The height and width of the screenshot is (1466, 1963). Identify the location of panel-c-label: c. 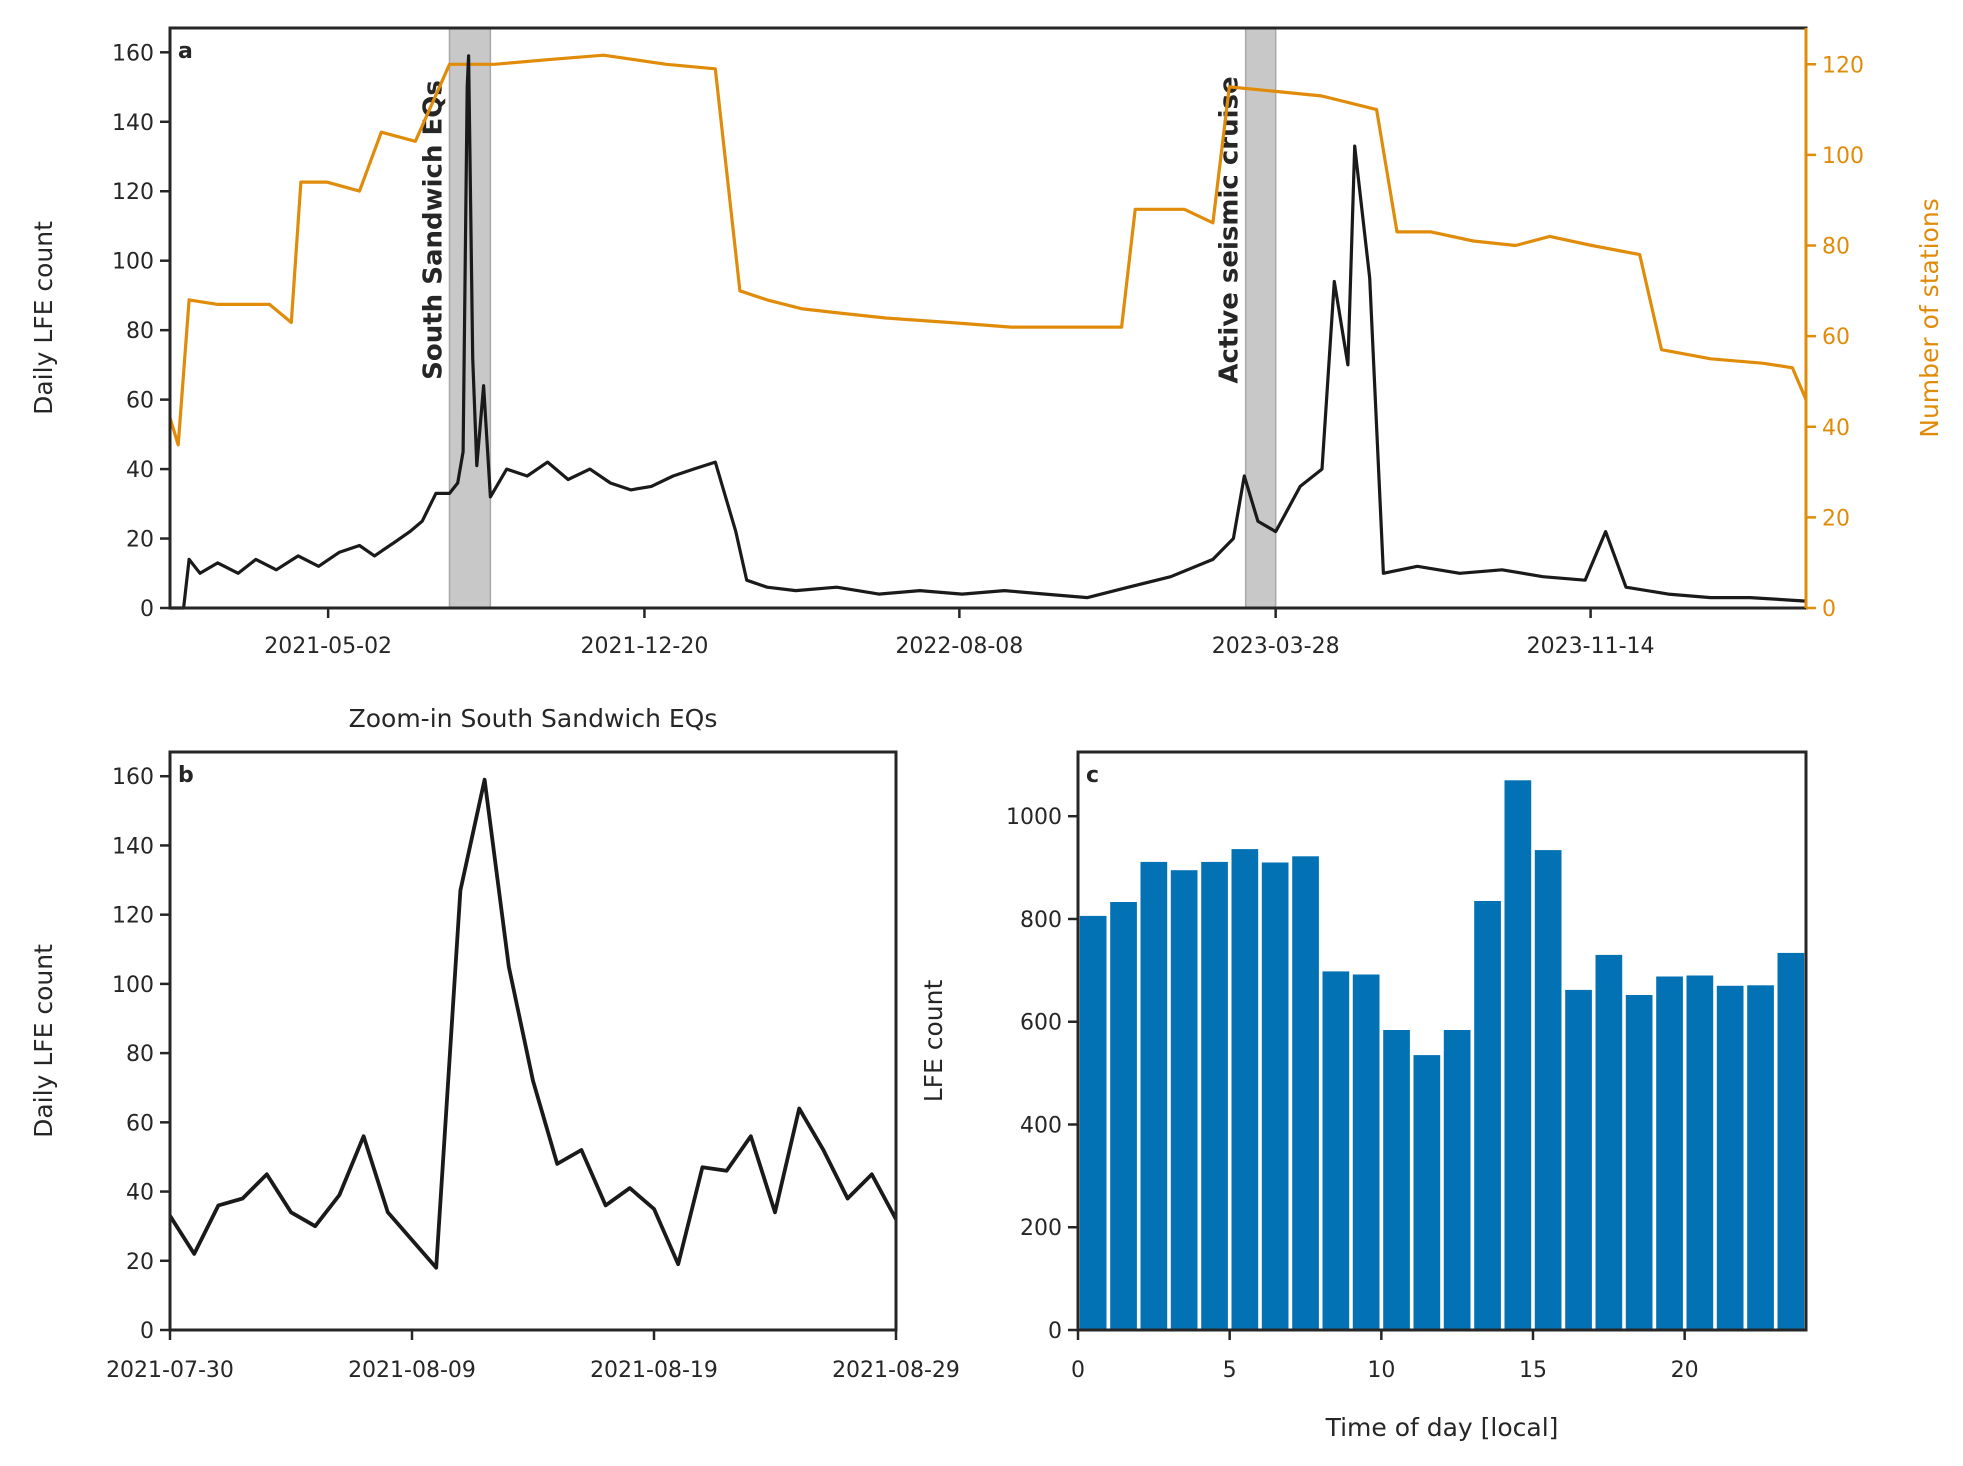
(1092, 775).